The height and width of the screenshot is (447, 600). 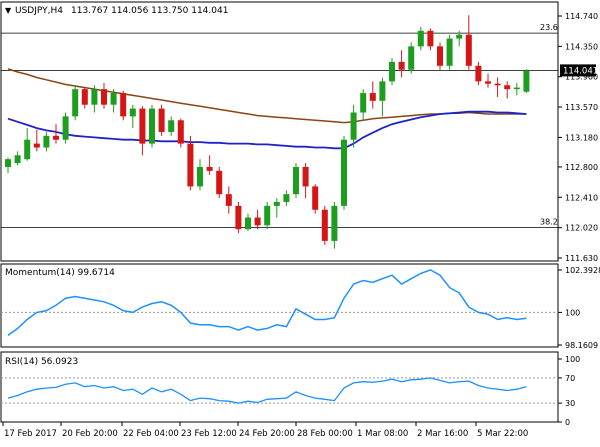 What do you see at coordinates (581, 167) in the screenshot?
I see `price-tick-label: 112.800` at bounding box center [581, 167].